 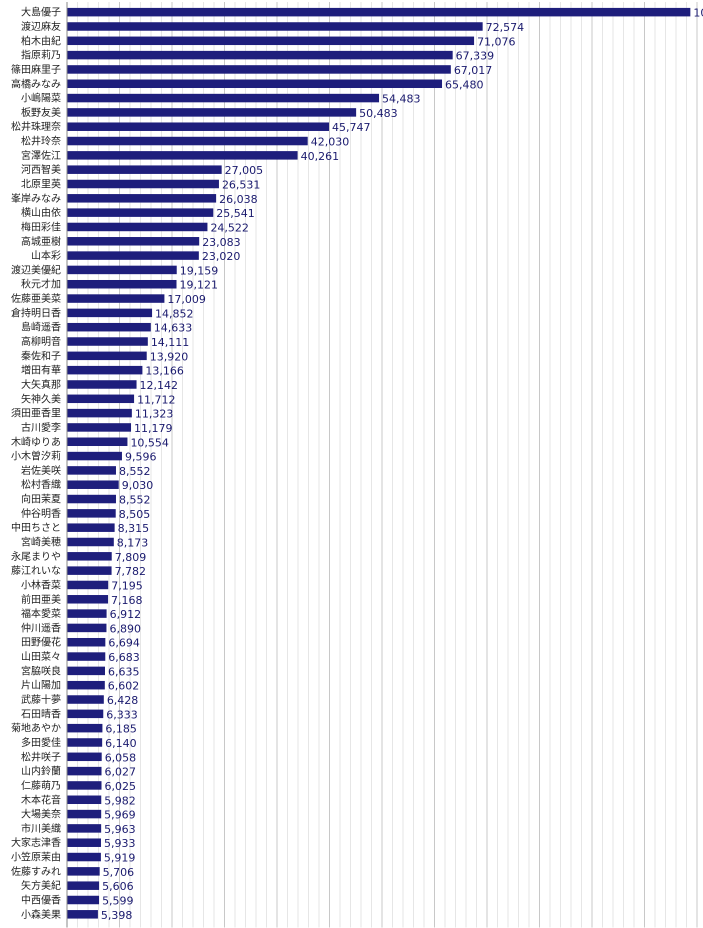 What do you see at coordinates (135, 500) in the screenshot?
I see `value-label: 8,552` at bounding box center [135, 500].